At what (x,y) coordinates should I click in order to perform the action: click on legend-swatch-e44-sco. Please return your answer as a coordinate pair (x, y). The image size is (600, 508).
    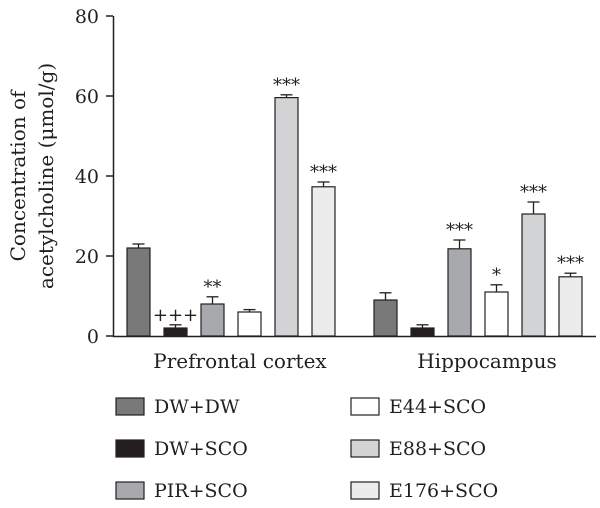
    Looking at the image, I should click on (365, 406).